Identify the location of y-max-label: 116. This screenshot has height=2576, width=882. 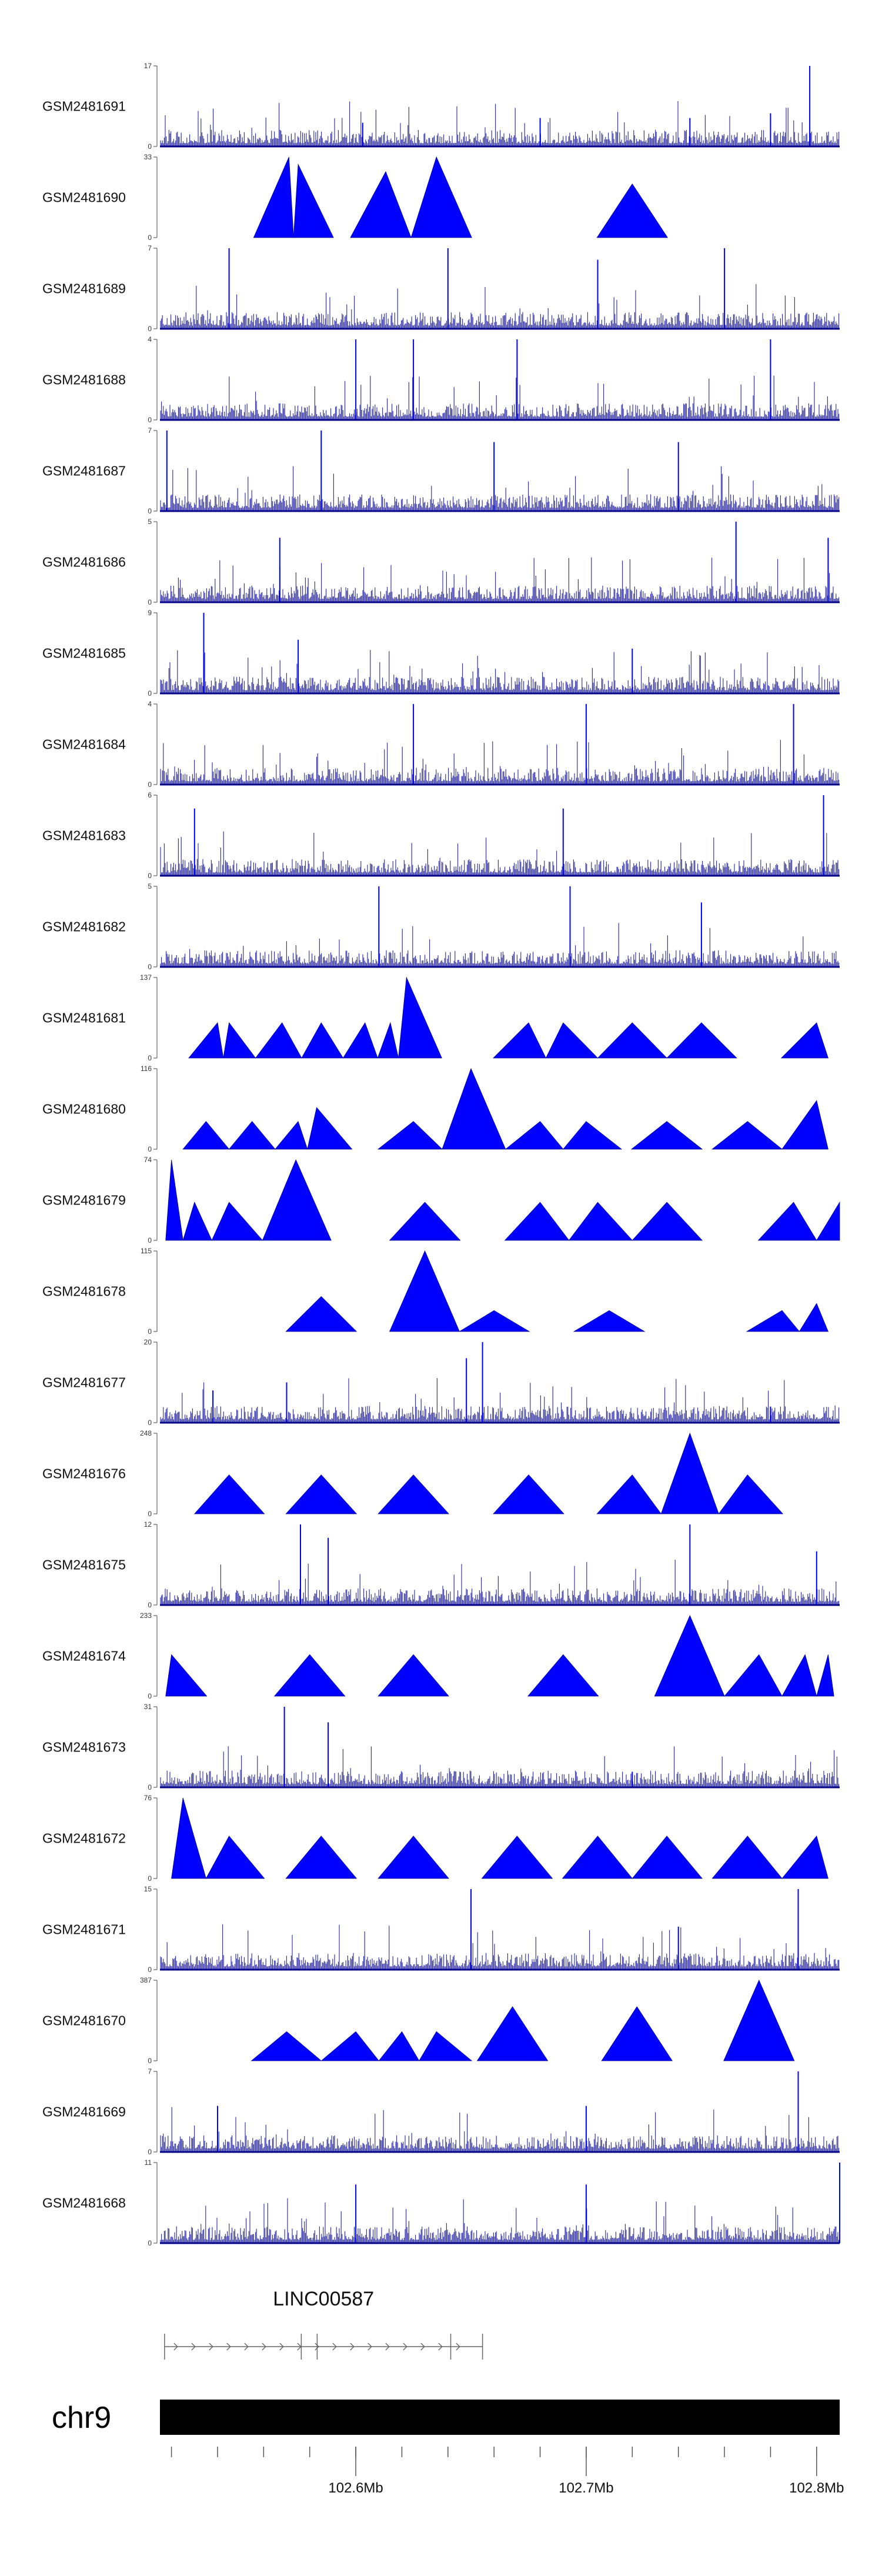
(146, 1069).